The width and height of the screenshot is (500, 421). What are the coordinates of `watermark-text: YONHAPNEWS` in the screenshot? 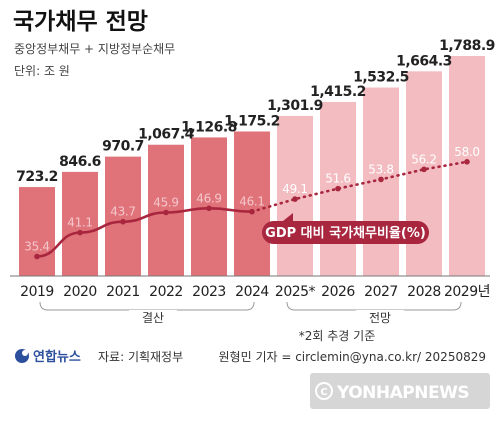 It's located at (402, 393).